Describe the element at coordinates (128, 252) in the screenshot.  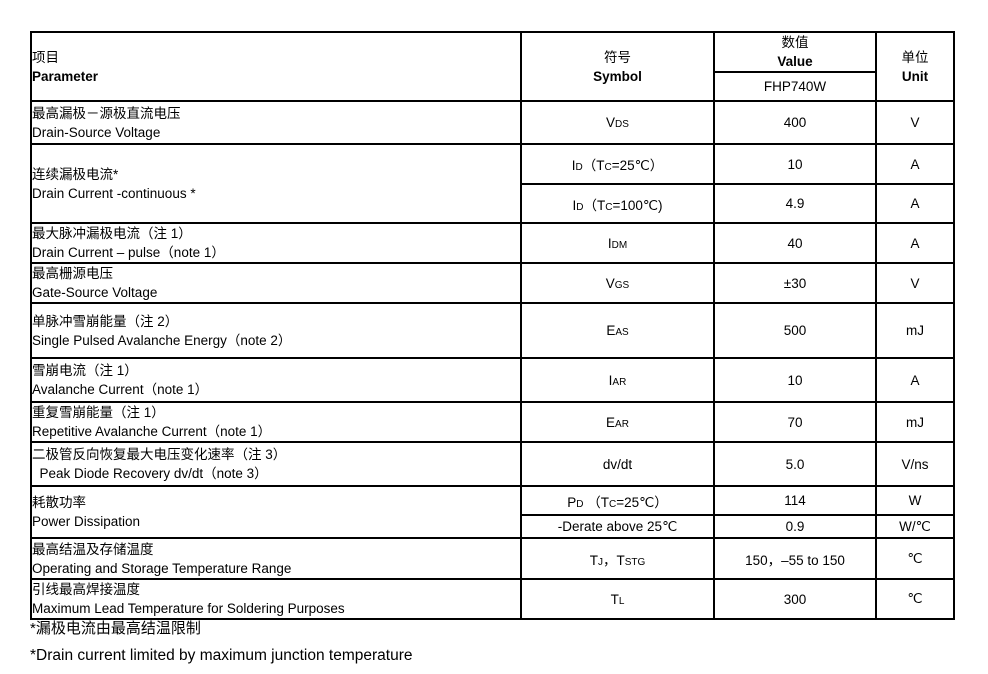
I see `param-en: Drain Current – pulse（note 1）` at that location.